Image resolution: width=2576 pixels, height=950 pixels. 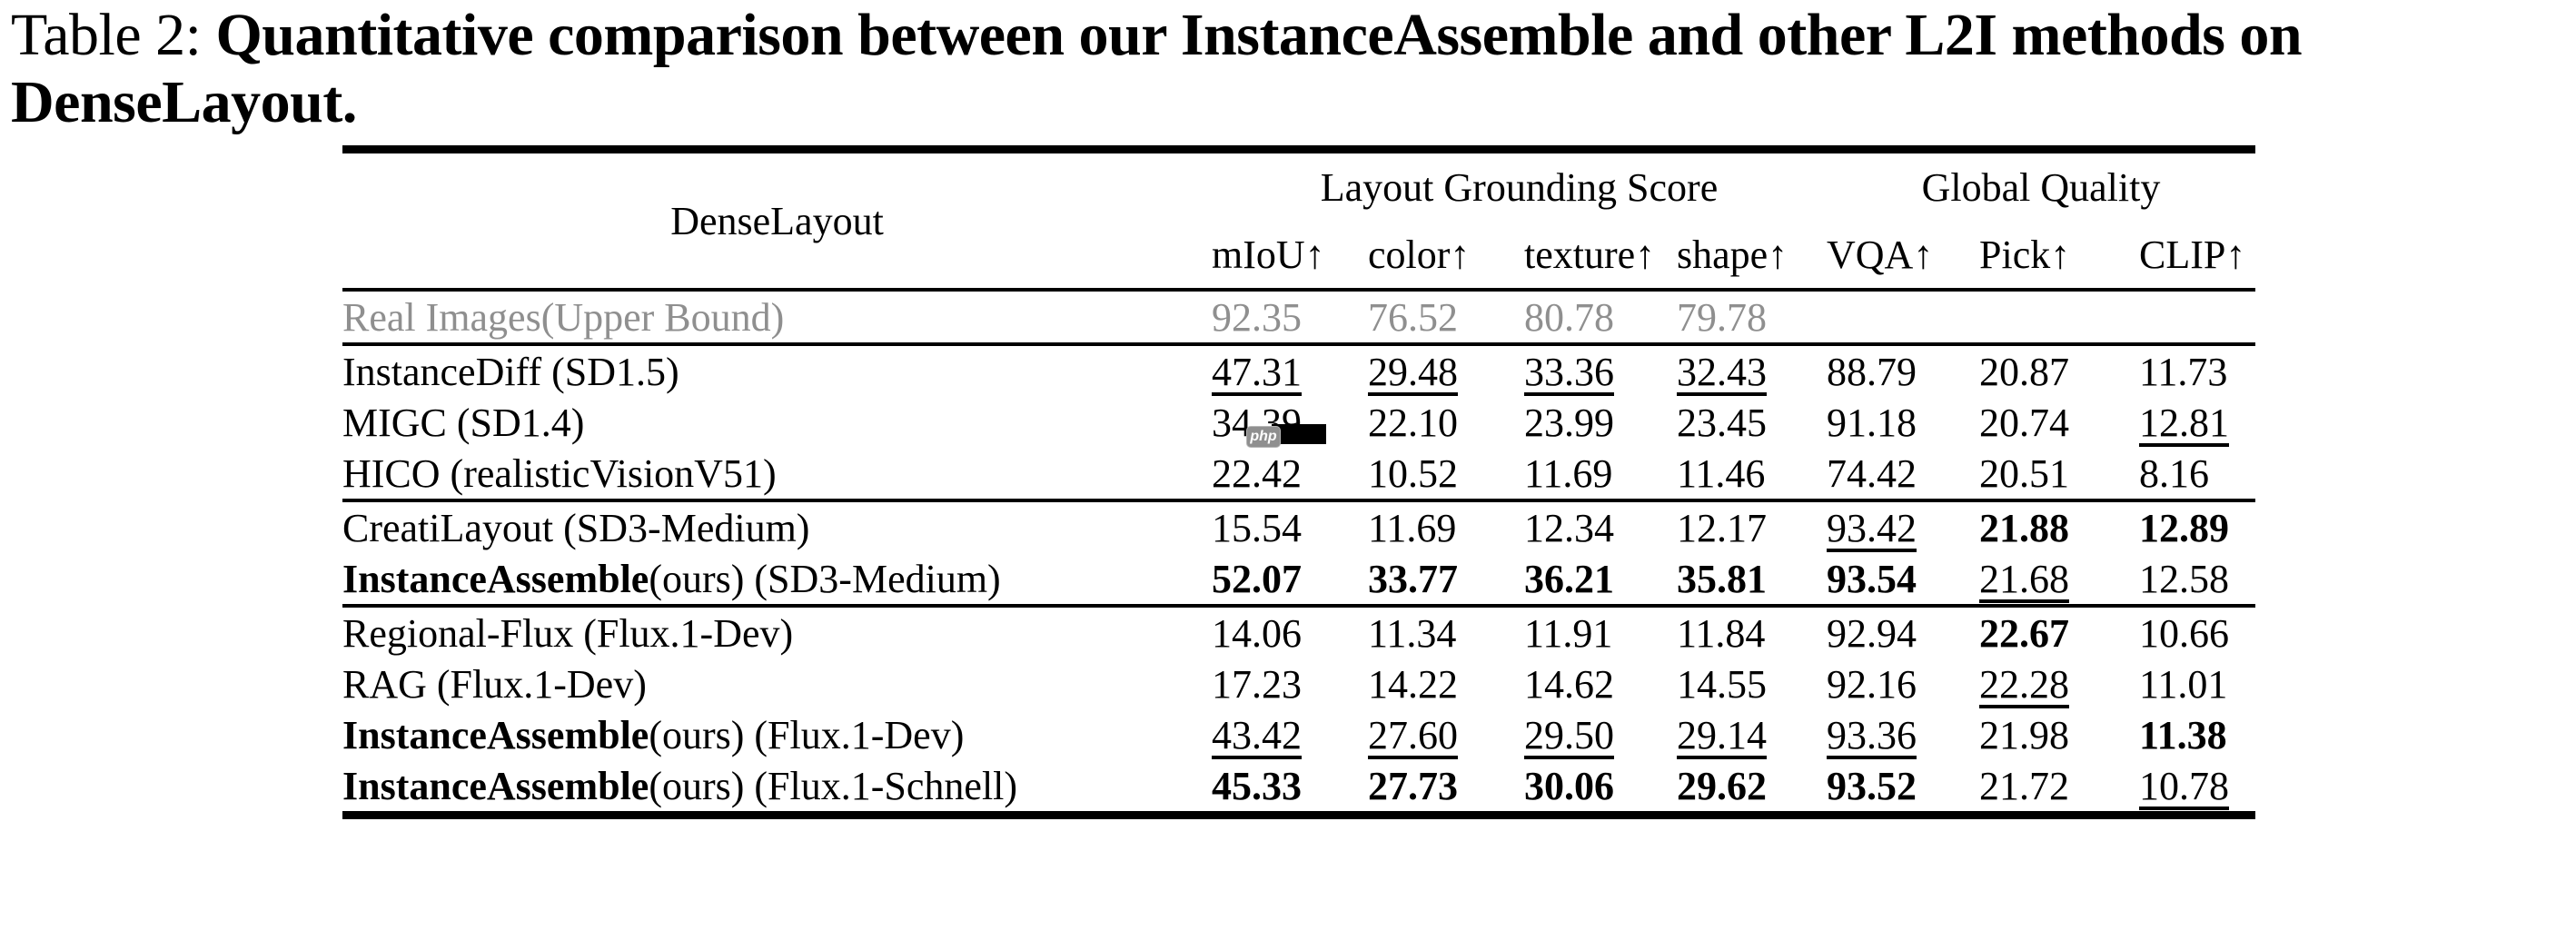 What do you see at coordinates (1872, 473) in the screenshot?
I see `cell-value: 74.42` at bounding box center [1872, 473].